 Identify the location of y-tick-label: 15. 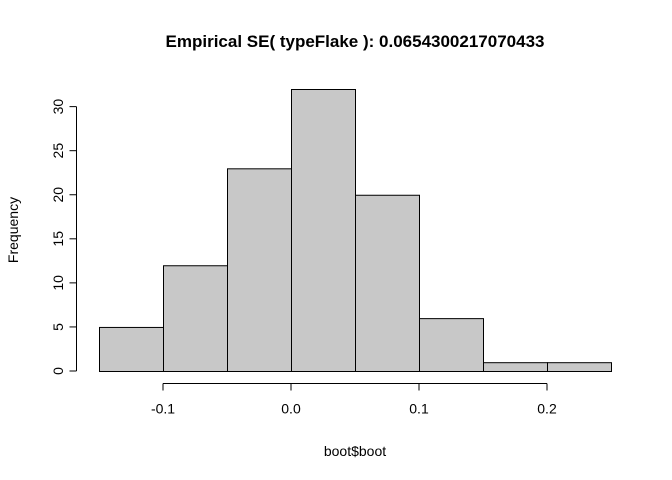
(58, 239).